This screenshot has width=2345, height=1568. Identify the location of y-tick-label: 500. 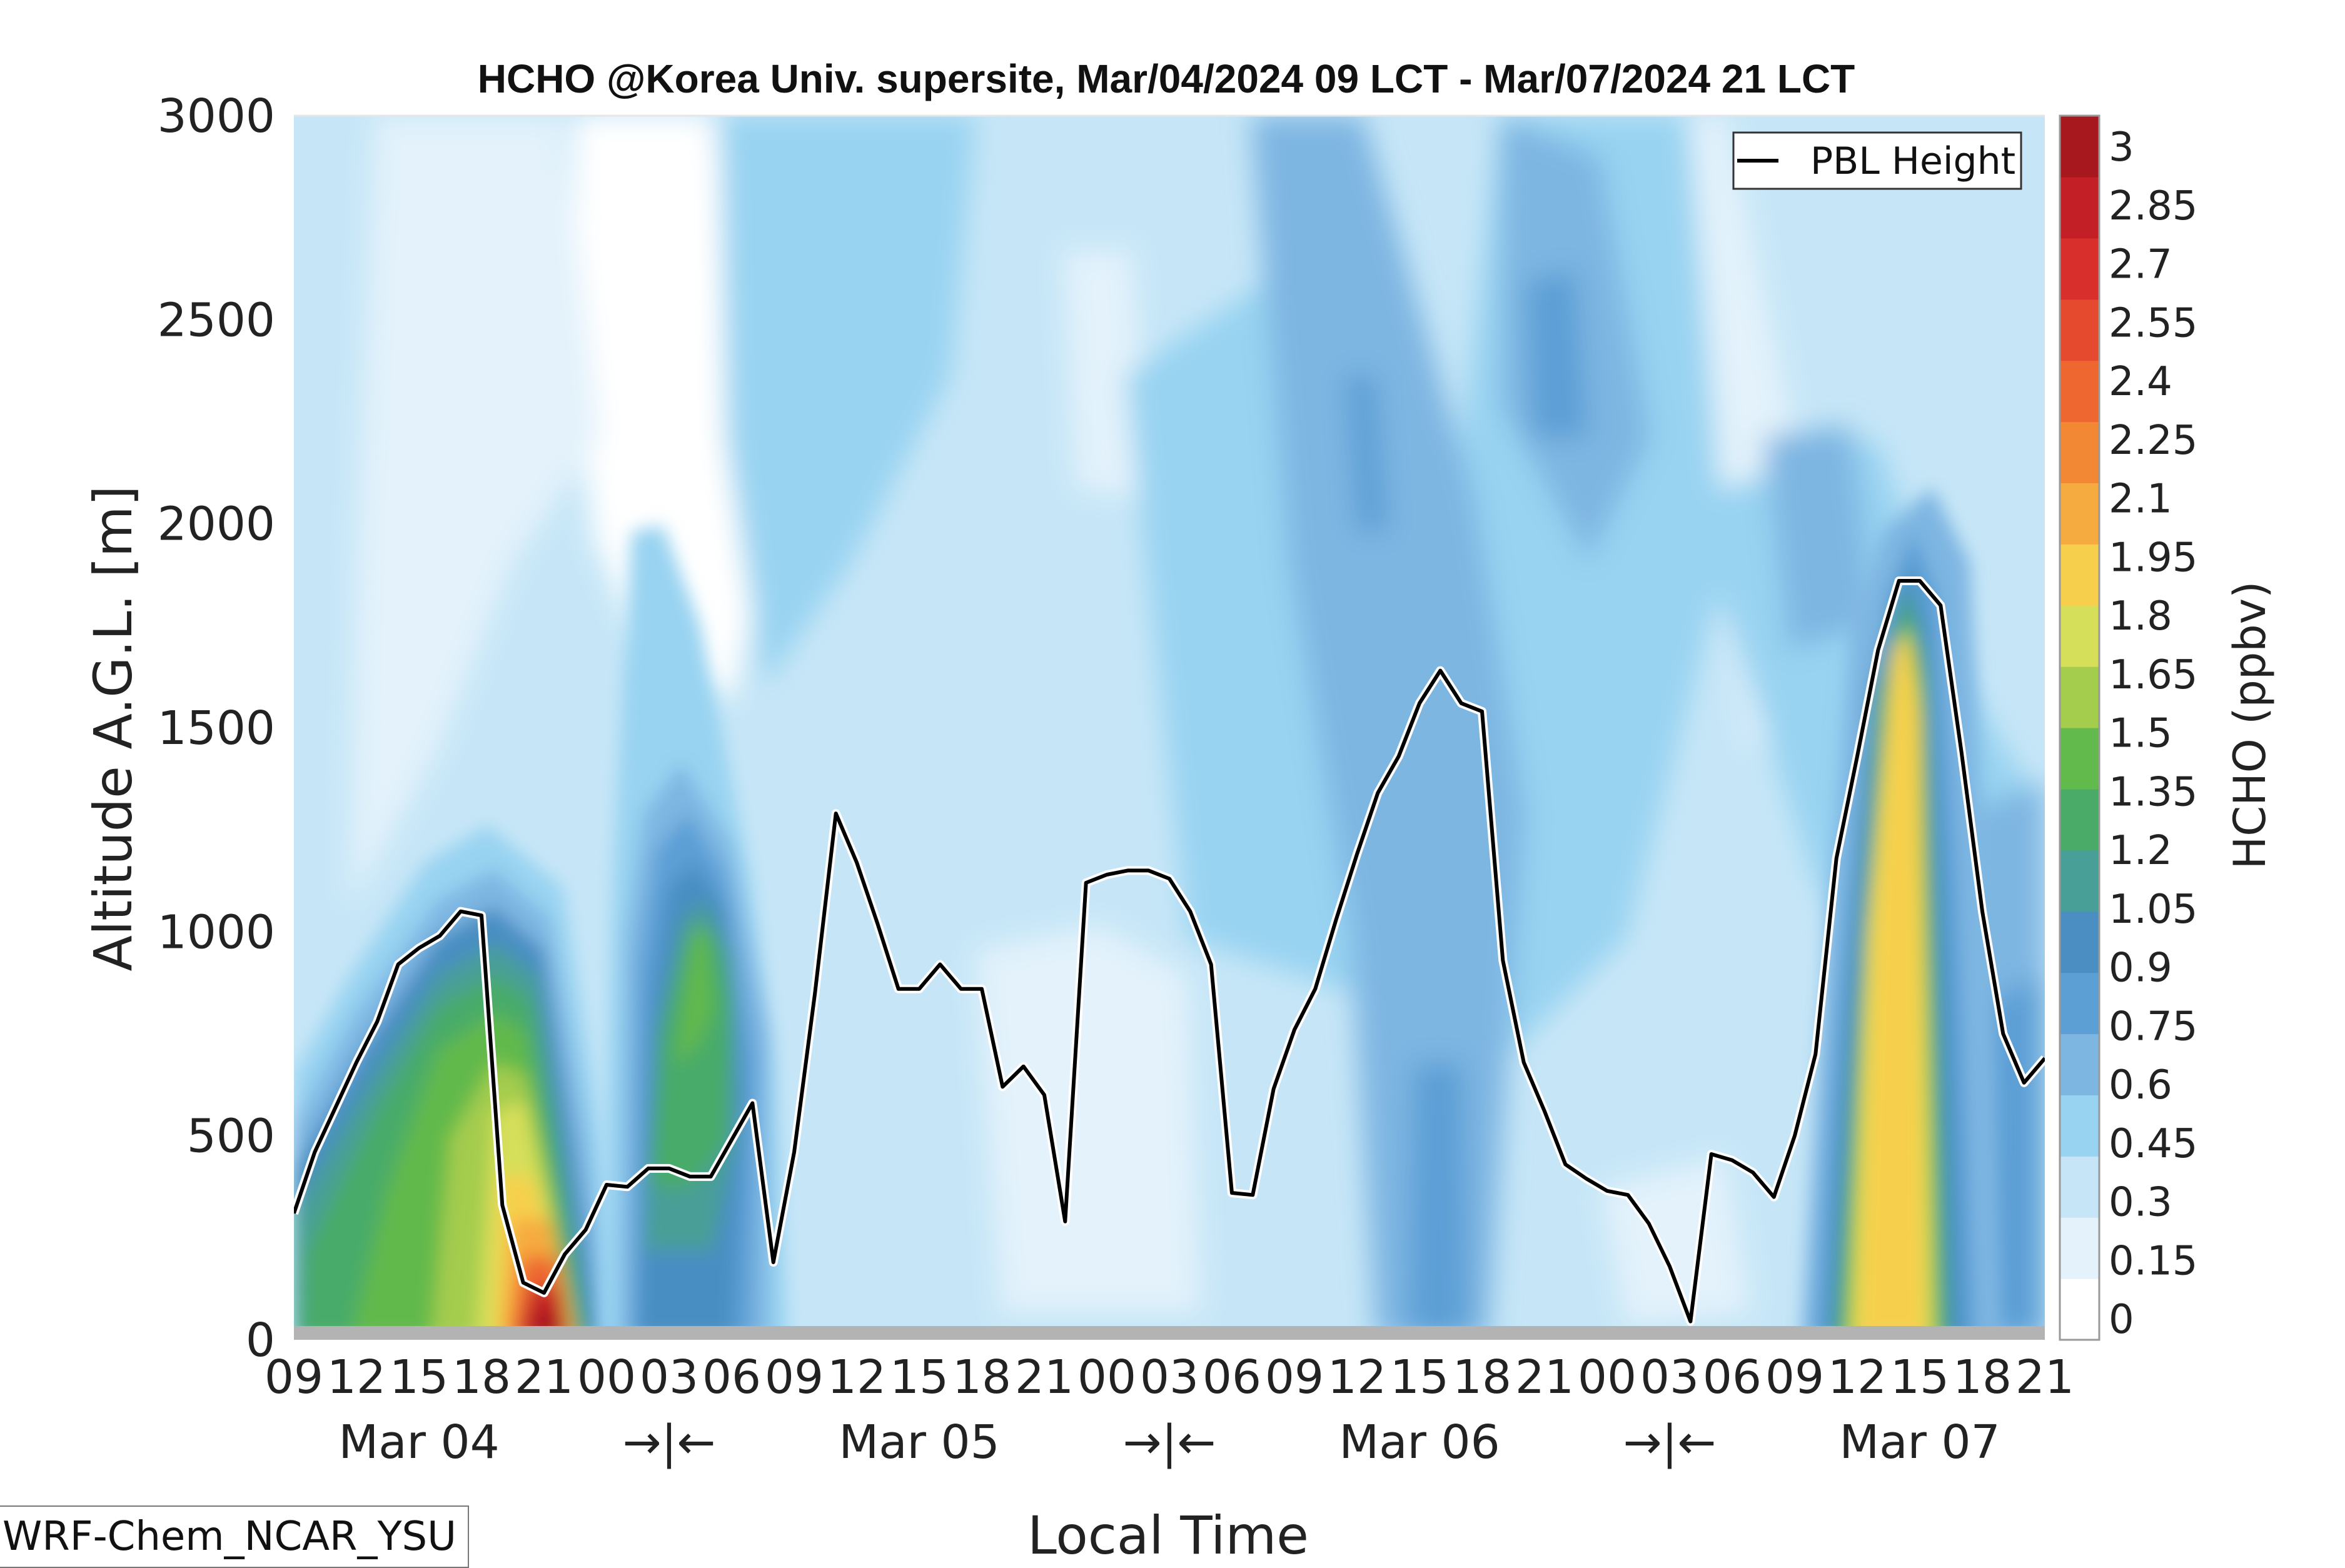
(231, 1136).